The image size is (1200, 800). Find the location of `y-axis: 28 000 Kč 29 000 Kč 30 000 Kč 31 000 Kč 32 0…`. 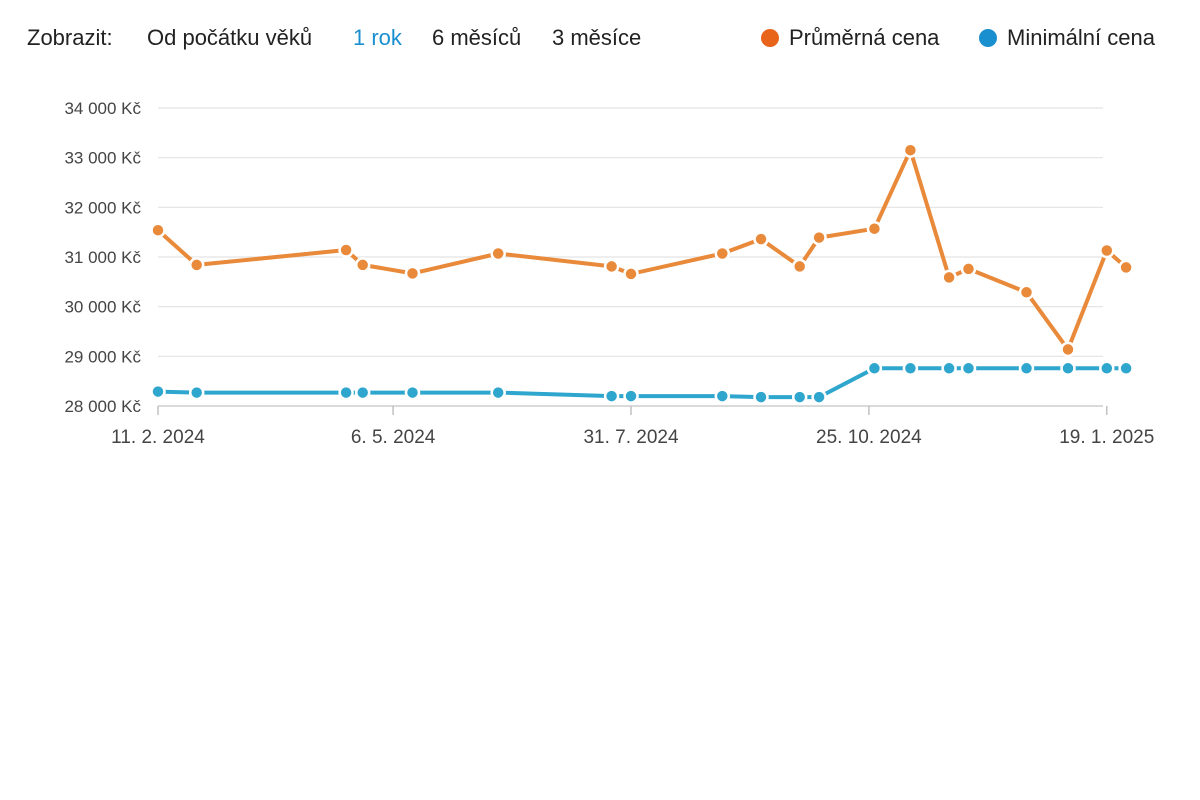

y-axis: 28 000 Kč 29 000 Kč 30 000 Kč 31 000 Kč 32 0… is located at coordinates (102, 257).